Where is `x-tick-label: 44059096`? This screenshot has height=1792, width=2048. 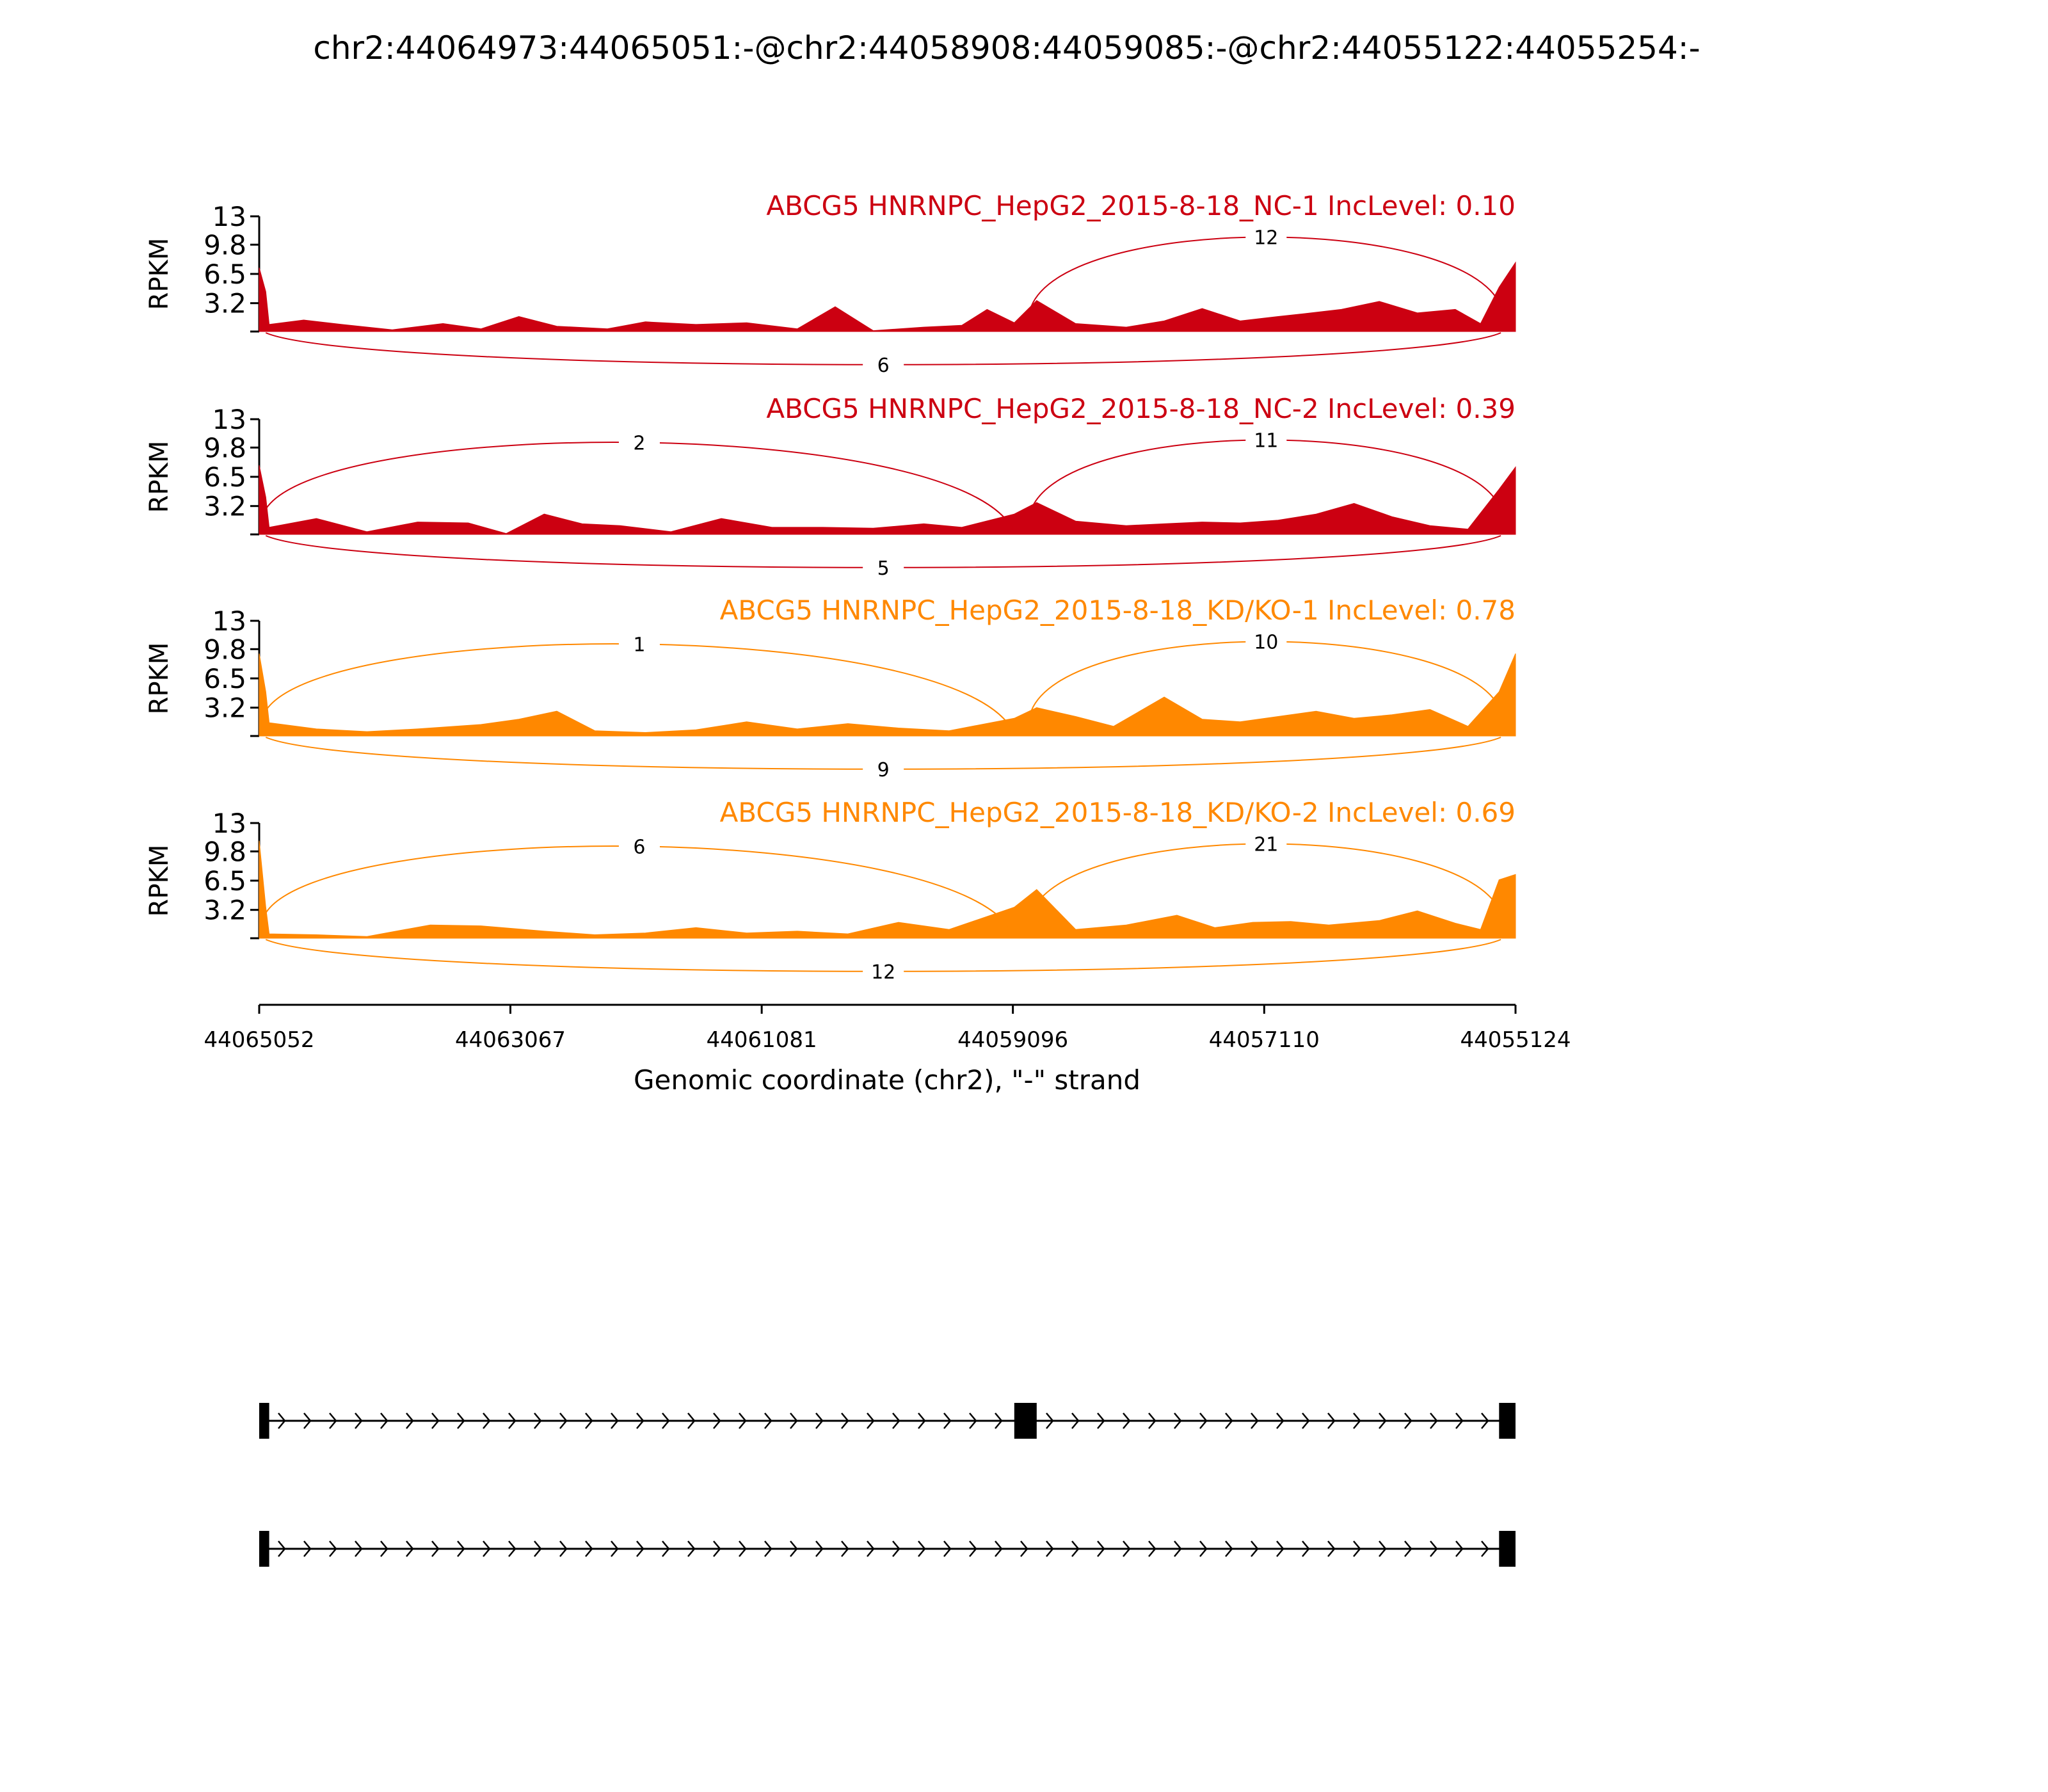 x-tick-label: 44059096 is located at coordinates (1012, 1040).